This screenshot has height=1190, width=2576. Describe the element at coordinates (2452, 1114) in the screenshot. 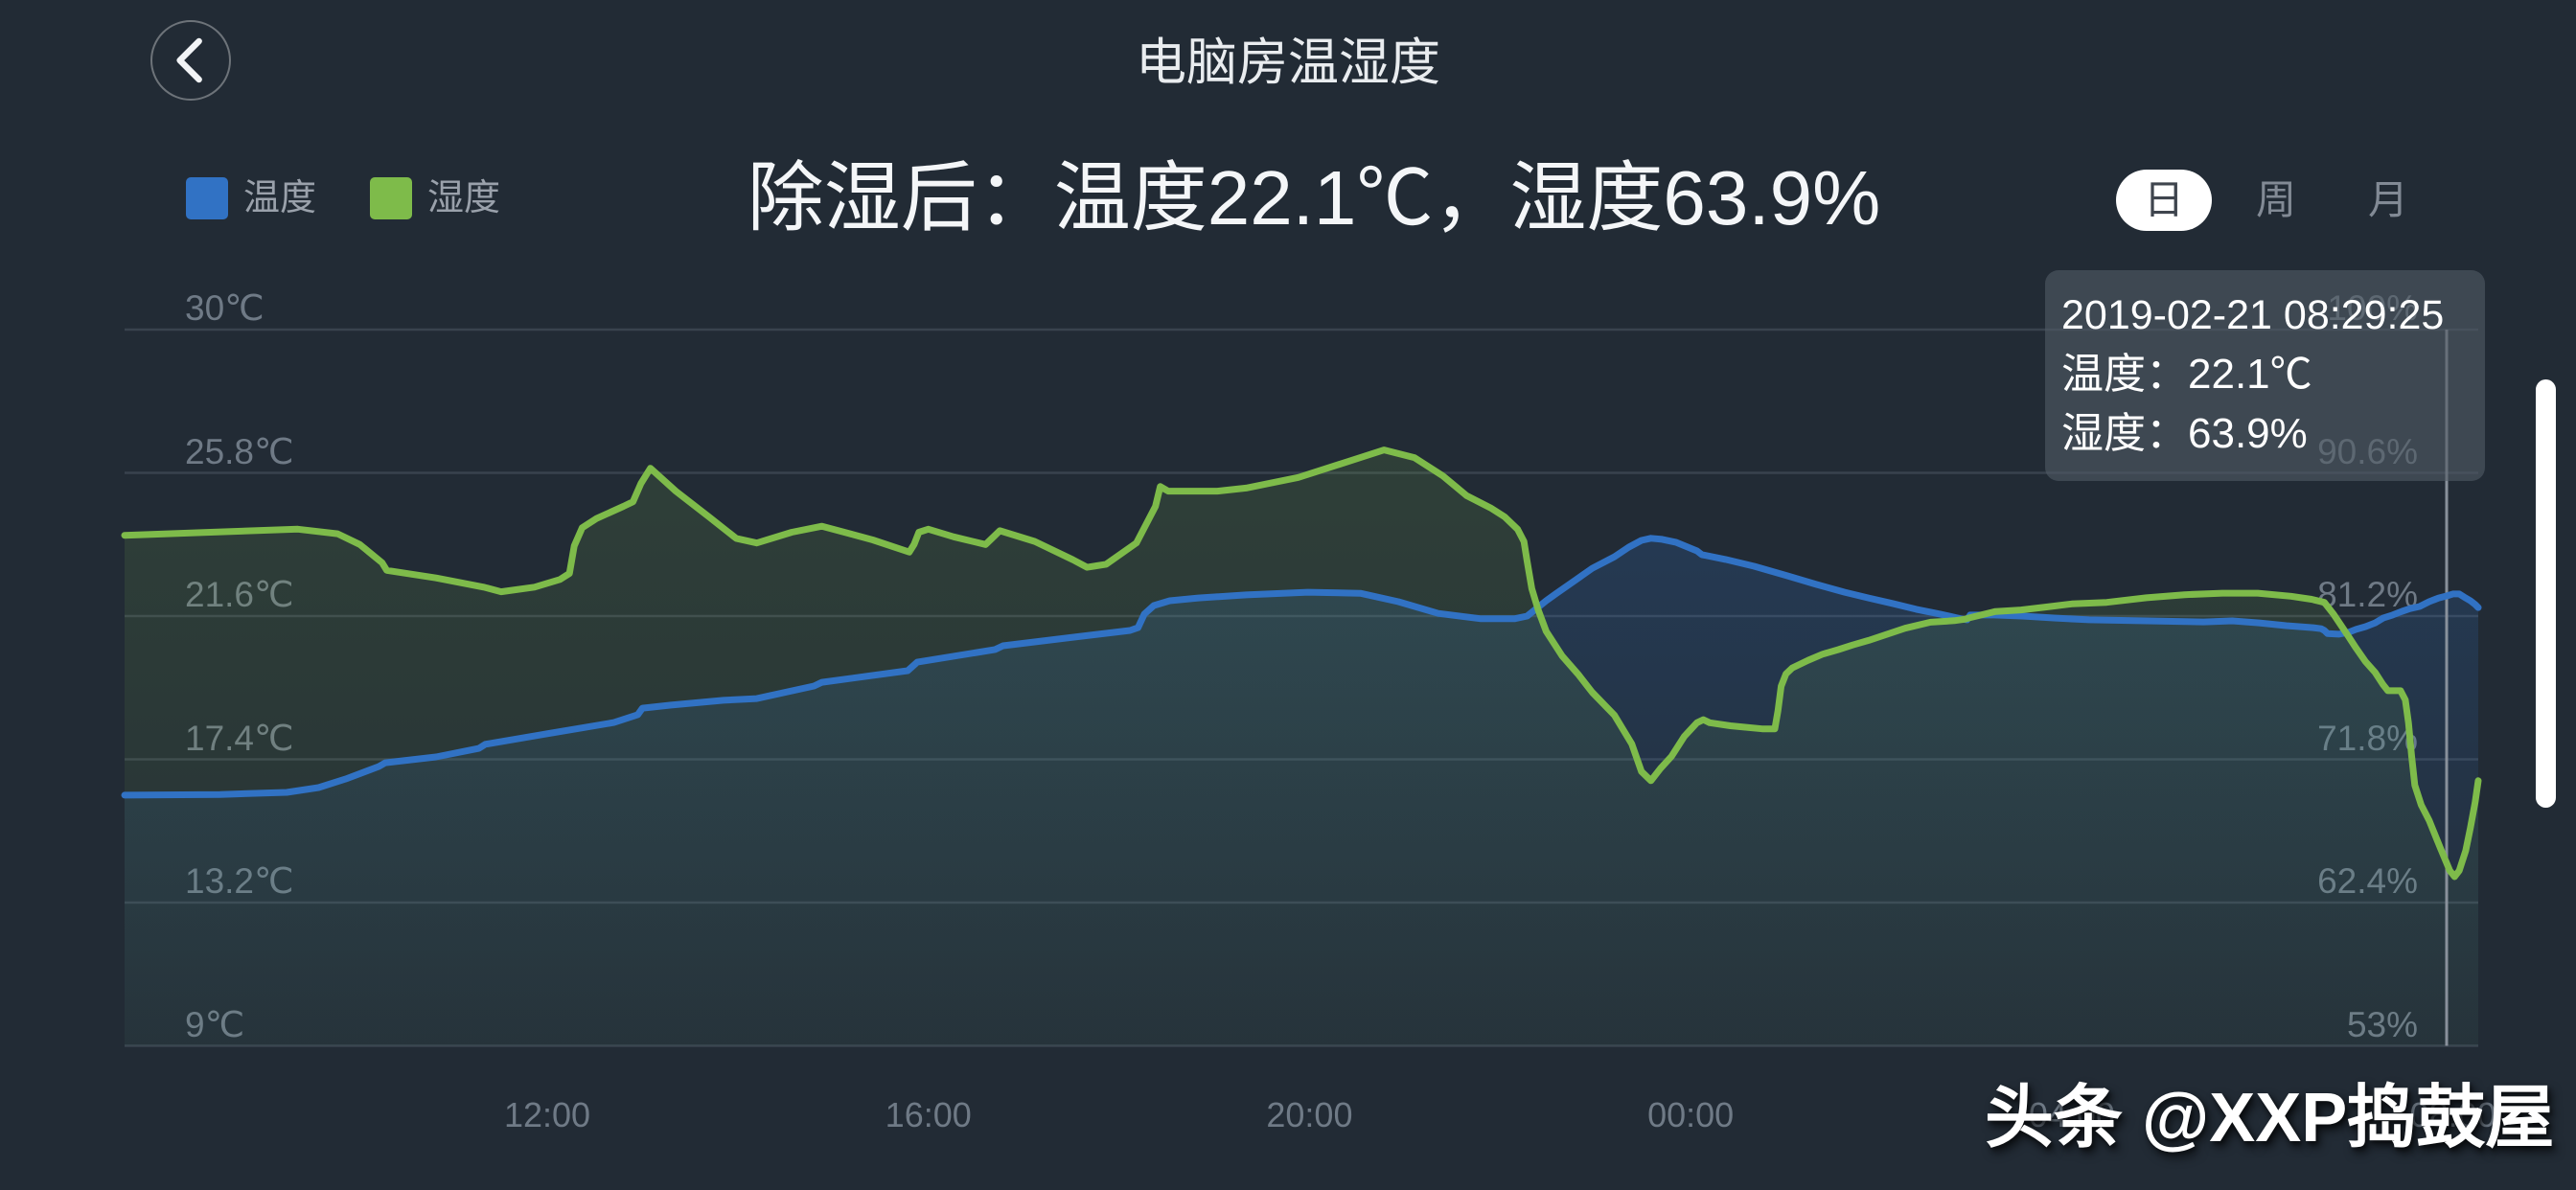

I see `x-axis-label: 08:00` at that location.